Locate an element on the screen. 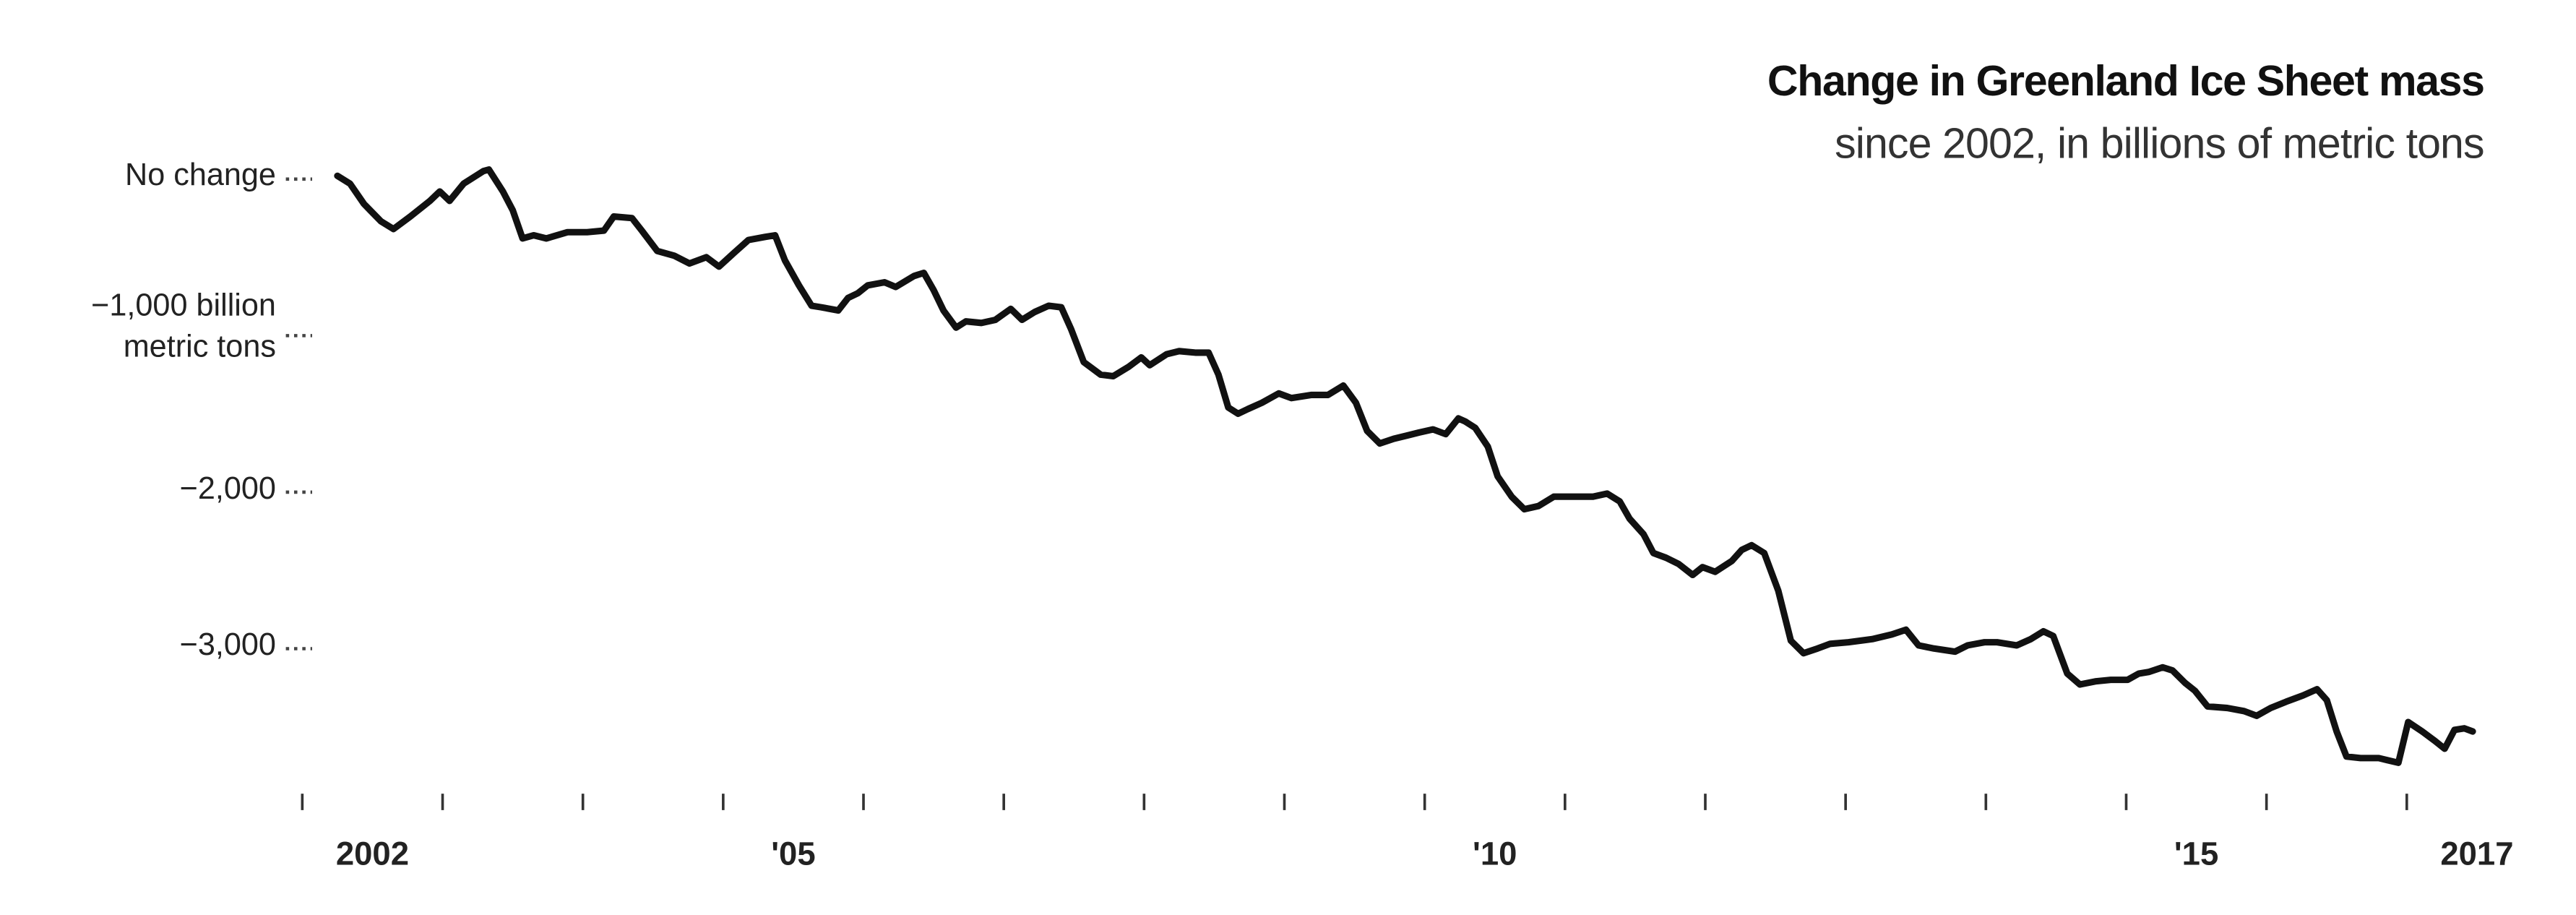 The height and width of the screenshot is (915, 2576). y-tick-label: No change is located at coordinates (200, 176).